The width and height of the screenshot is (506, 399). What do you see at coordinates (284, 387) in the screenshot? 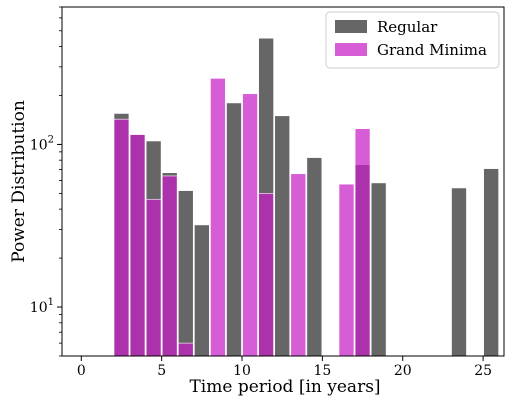
I see `x-axis-label: Time period [in years]` at bounding box center [284, 387].